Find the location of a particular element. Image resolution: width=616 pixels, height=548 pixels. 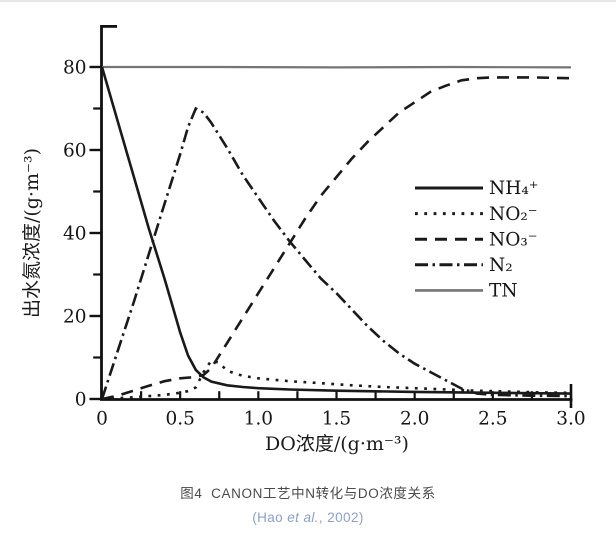

citation-post: , 2002) is located at coordinates (341, 517).